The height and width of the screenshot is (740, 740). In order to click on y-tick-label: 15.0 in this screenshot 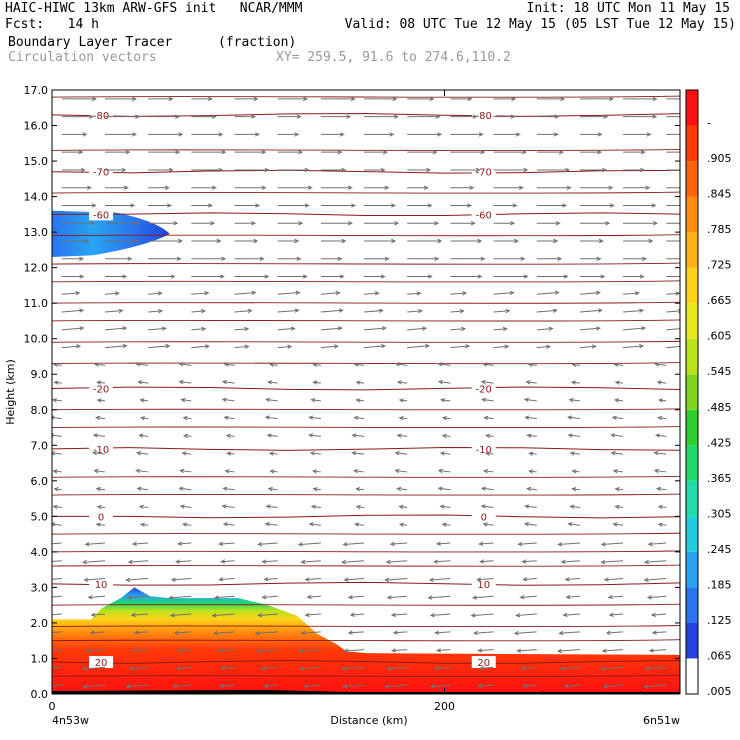, I will do `click(36, 161)`.